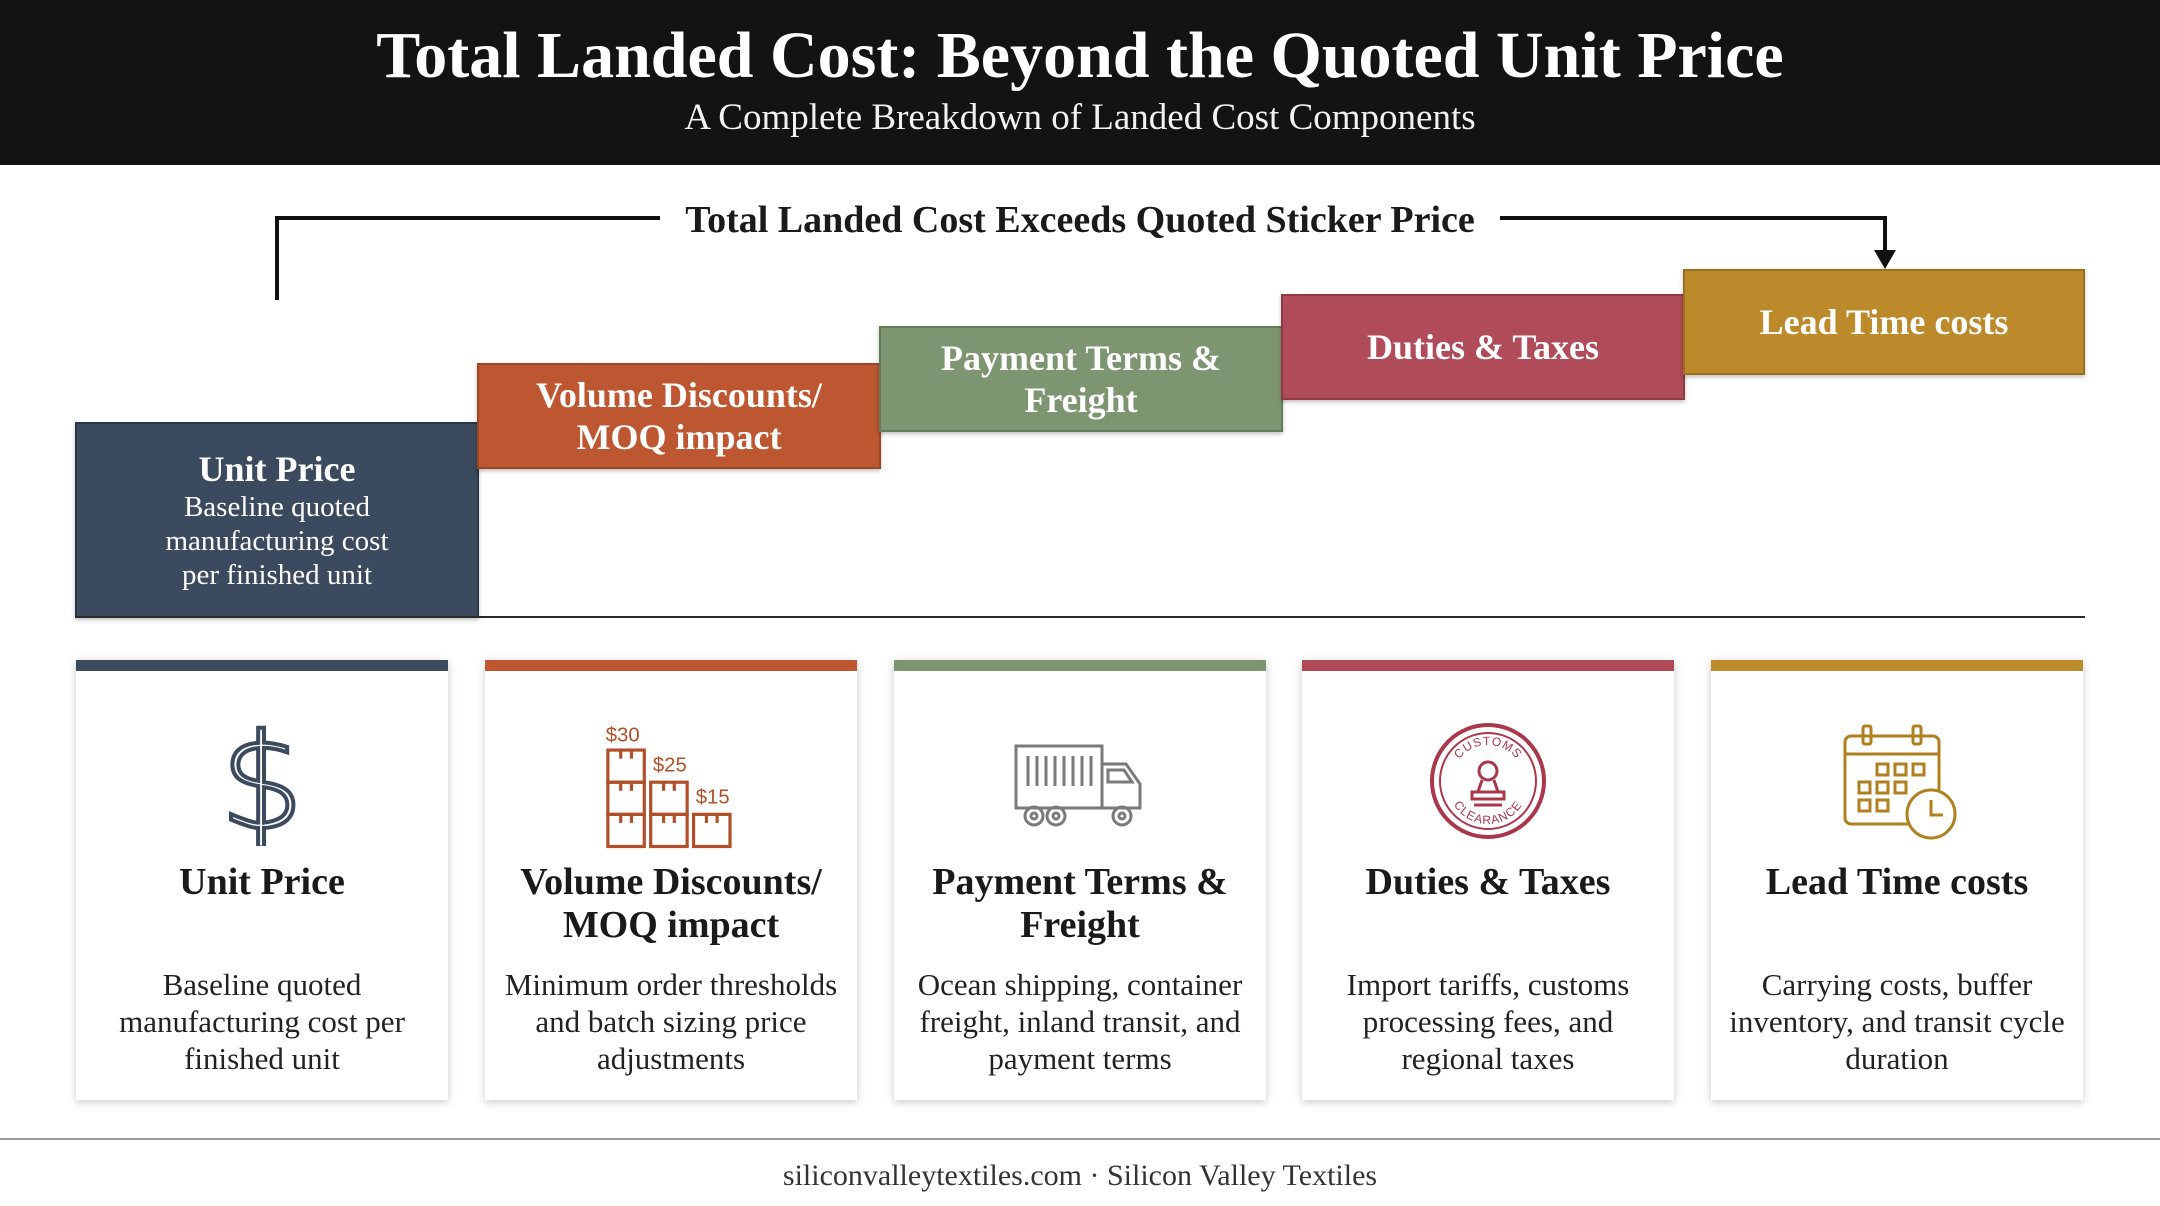 This screenshot has width=2160, height=1206. I want to click on price-tag-label: $25, so click(670, 766).